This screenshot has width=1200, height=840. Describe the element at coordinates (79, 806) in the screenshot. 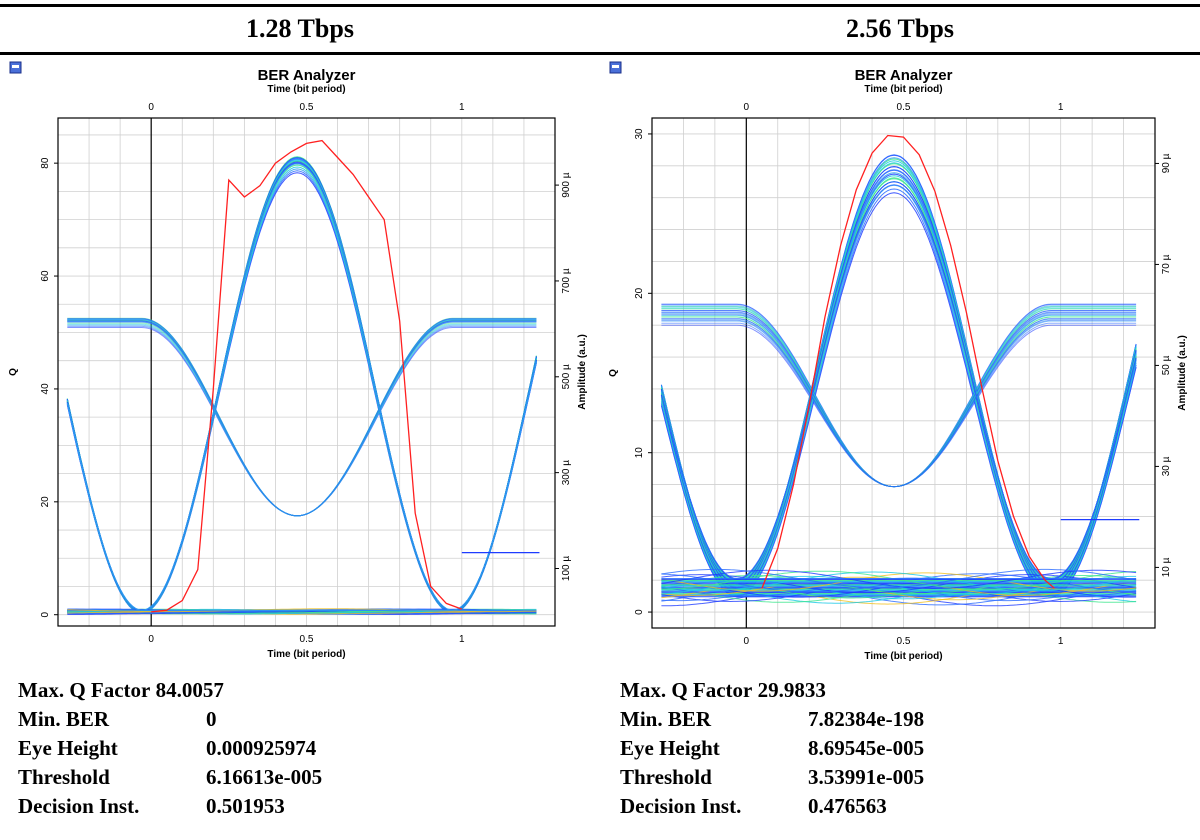

I see `stat-label: Decision Inst.` at that location.